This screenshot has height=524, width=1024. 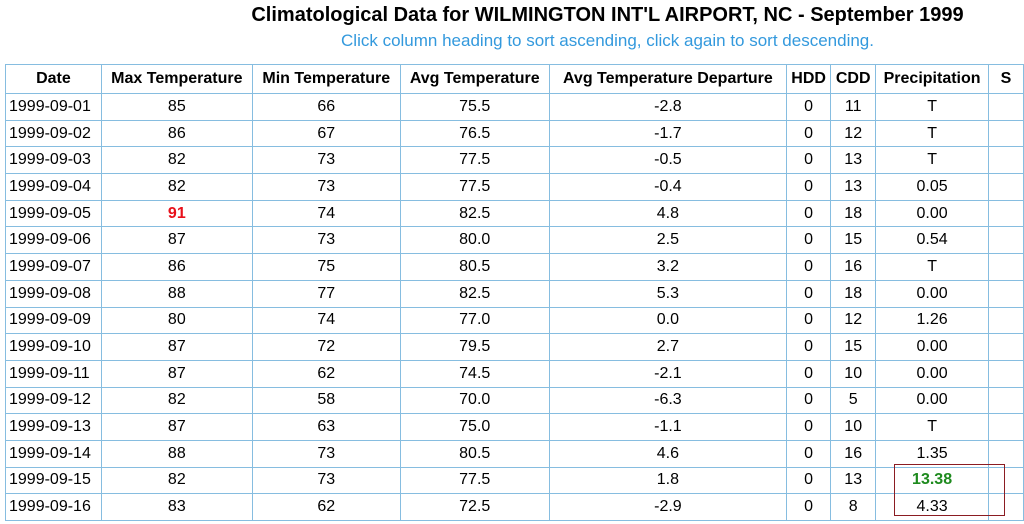 I want to click on table-cell: 10, so click(x=853, y=427).